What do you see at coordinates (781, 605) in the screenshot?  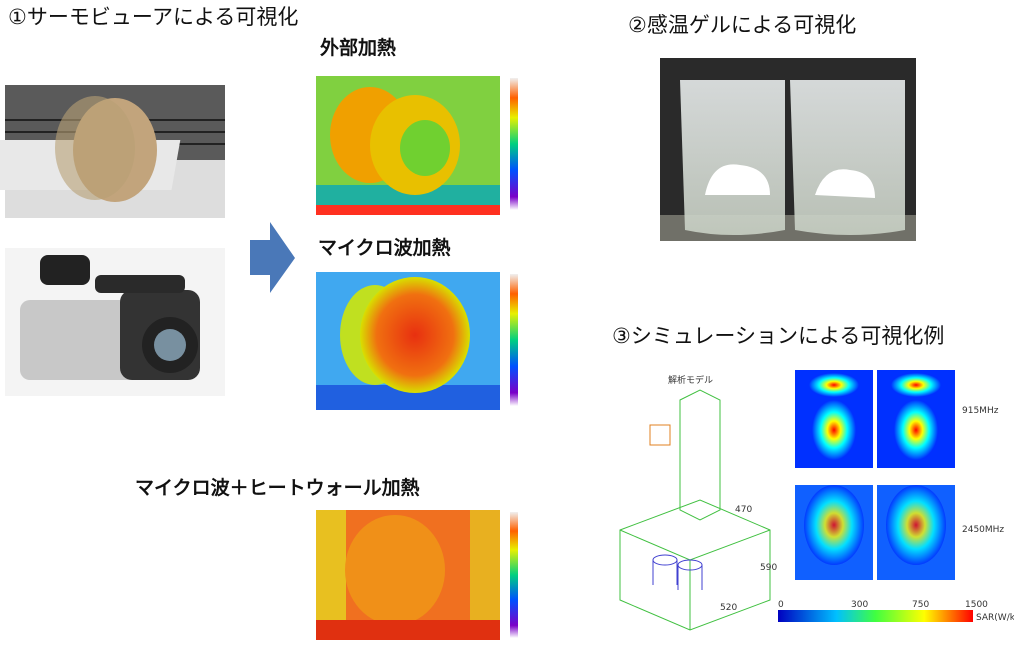 I see `colorbar-tick: 0` at bounding box center [781, 605].